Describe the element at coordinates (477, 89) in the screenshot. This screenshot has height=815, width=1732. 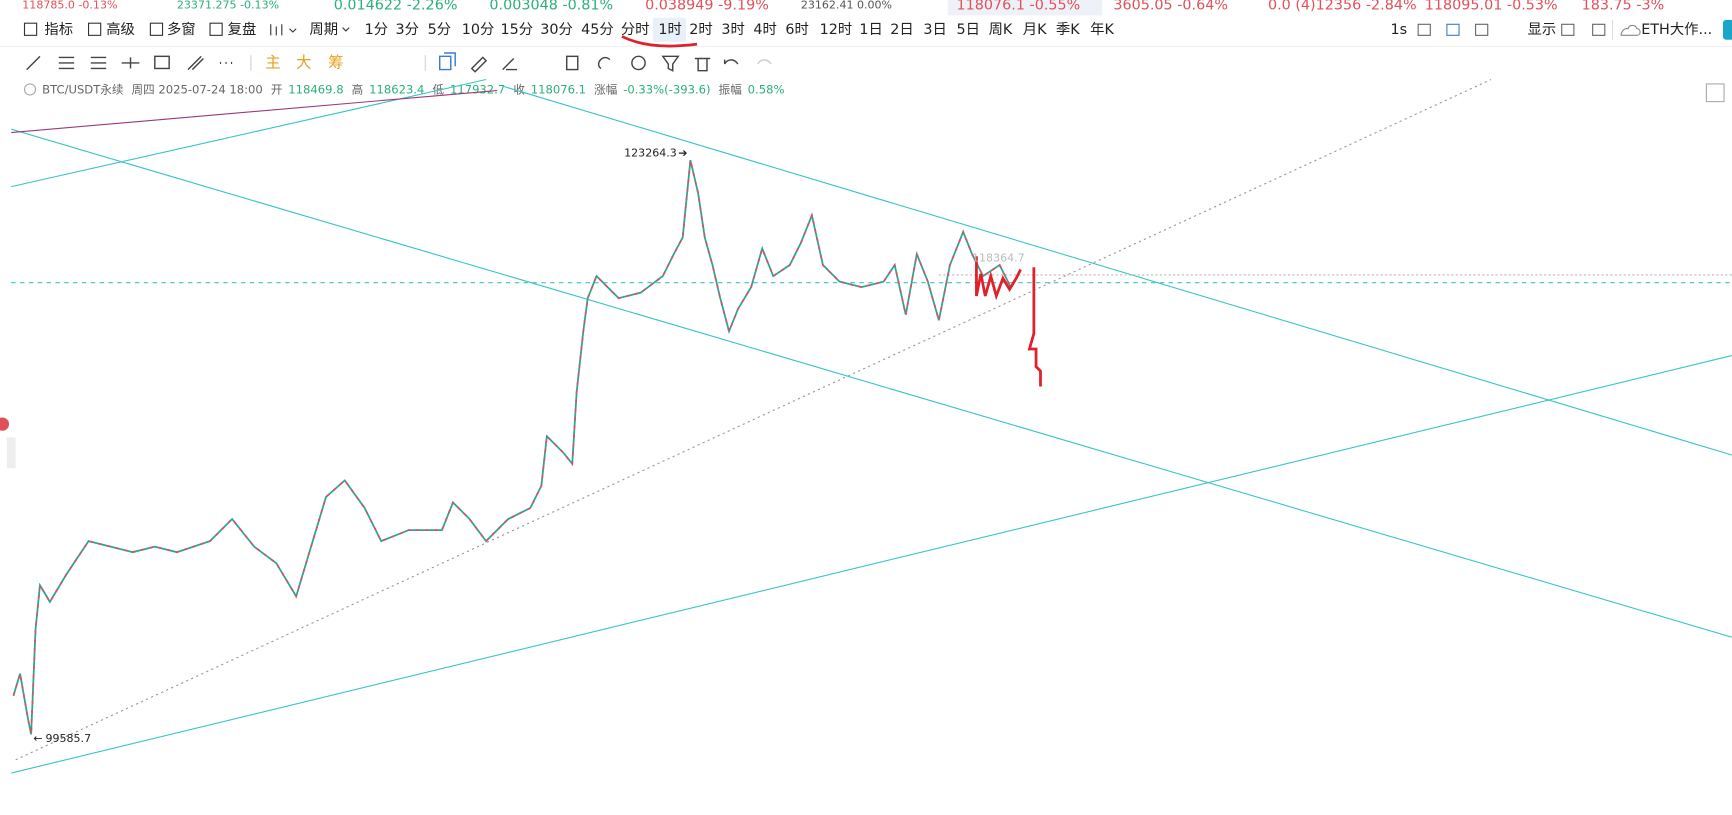
I see `value: 117932.7` at that location.